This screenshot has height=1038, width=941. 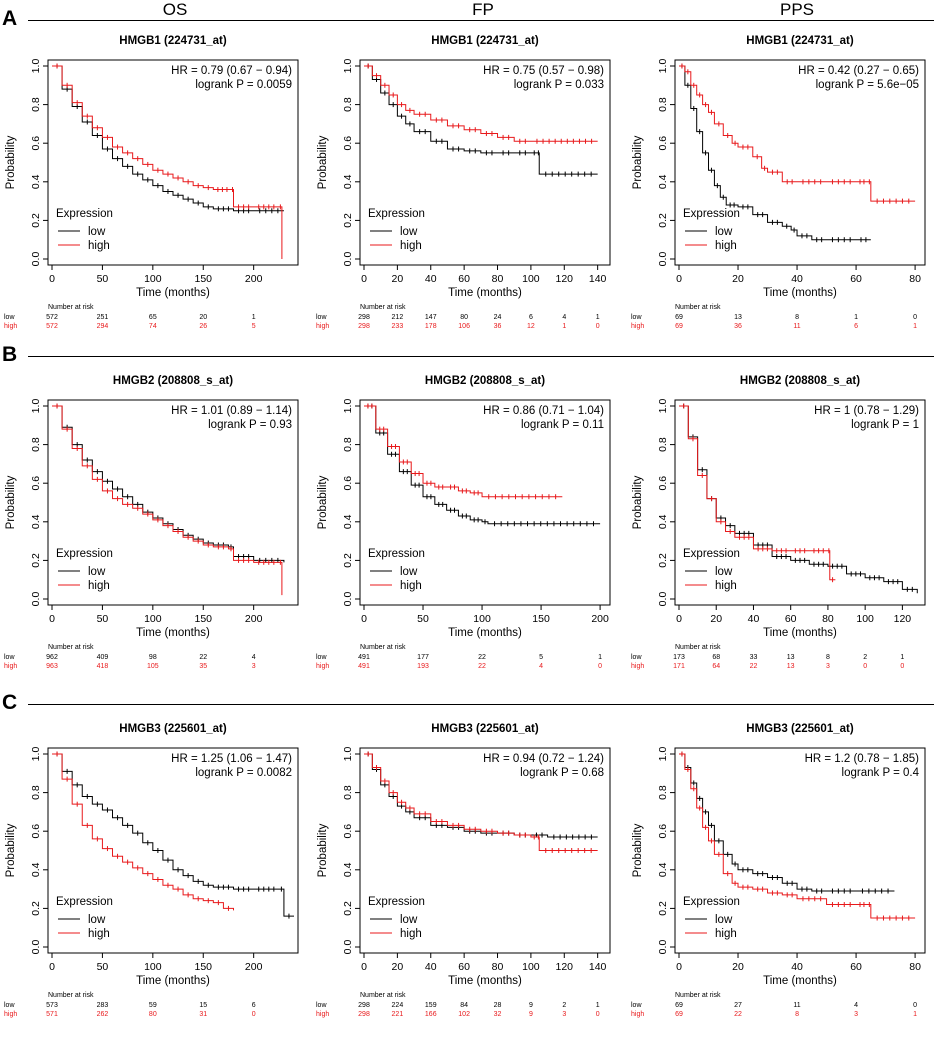 What do you see at coordinates (797, 1014) in the screenshot?
I see `risk-value-high: 8` at bounding box center [797, 1014].